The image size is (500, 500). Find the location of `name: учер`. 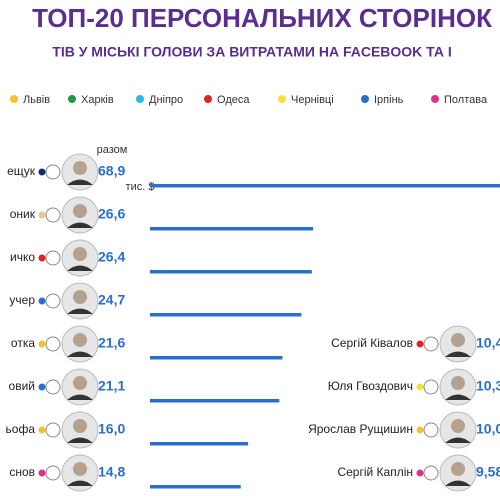

name: учер is located at coordinates (22, 300).